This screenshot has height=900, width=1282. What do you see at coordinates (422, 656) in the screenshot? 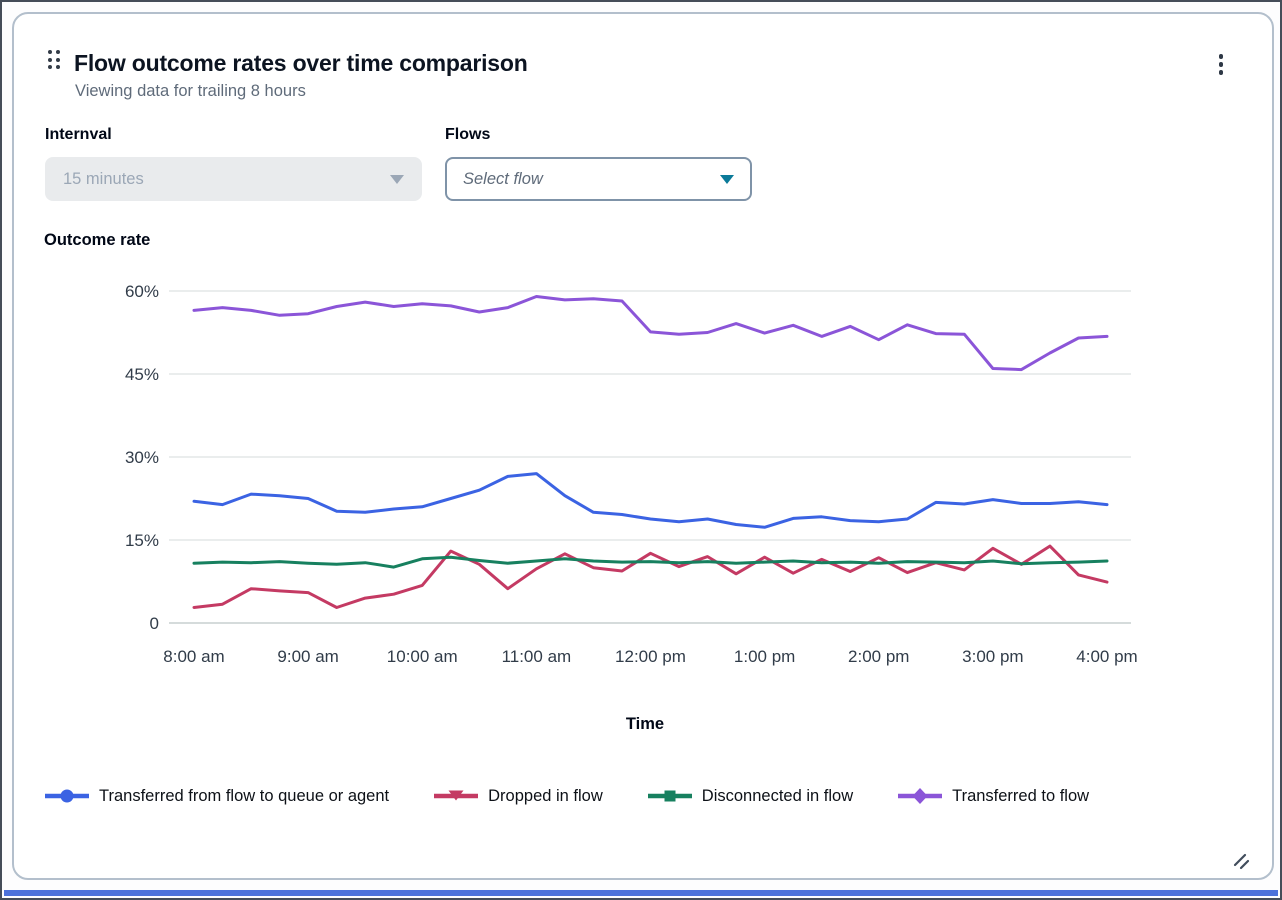
I see `x-tick-label: 10:00 am` at bounding box center [422, 656].